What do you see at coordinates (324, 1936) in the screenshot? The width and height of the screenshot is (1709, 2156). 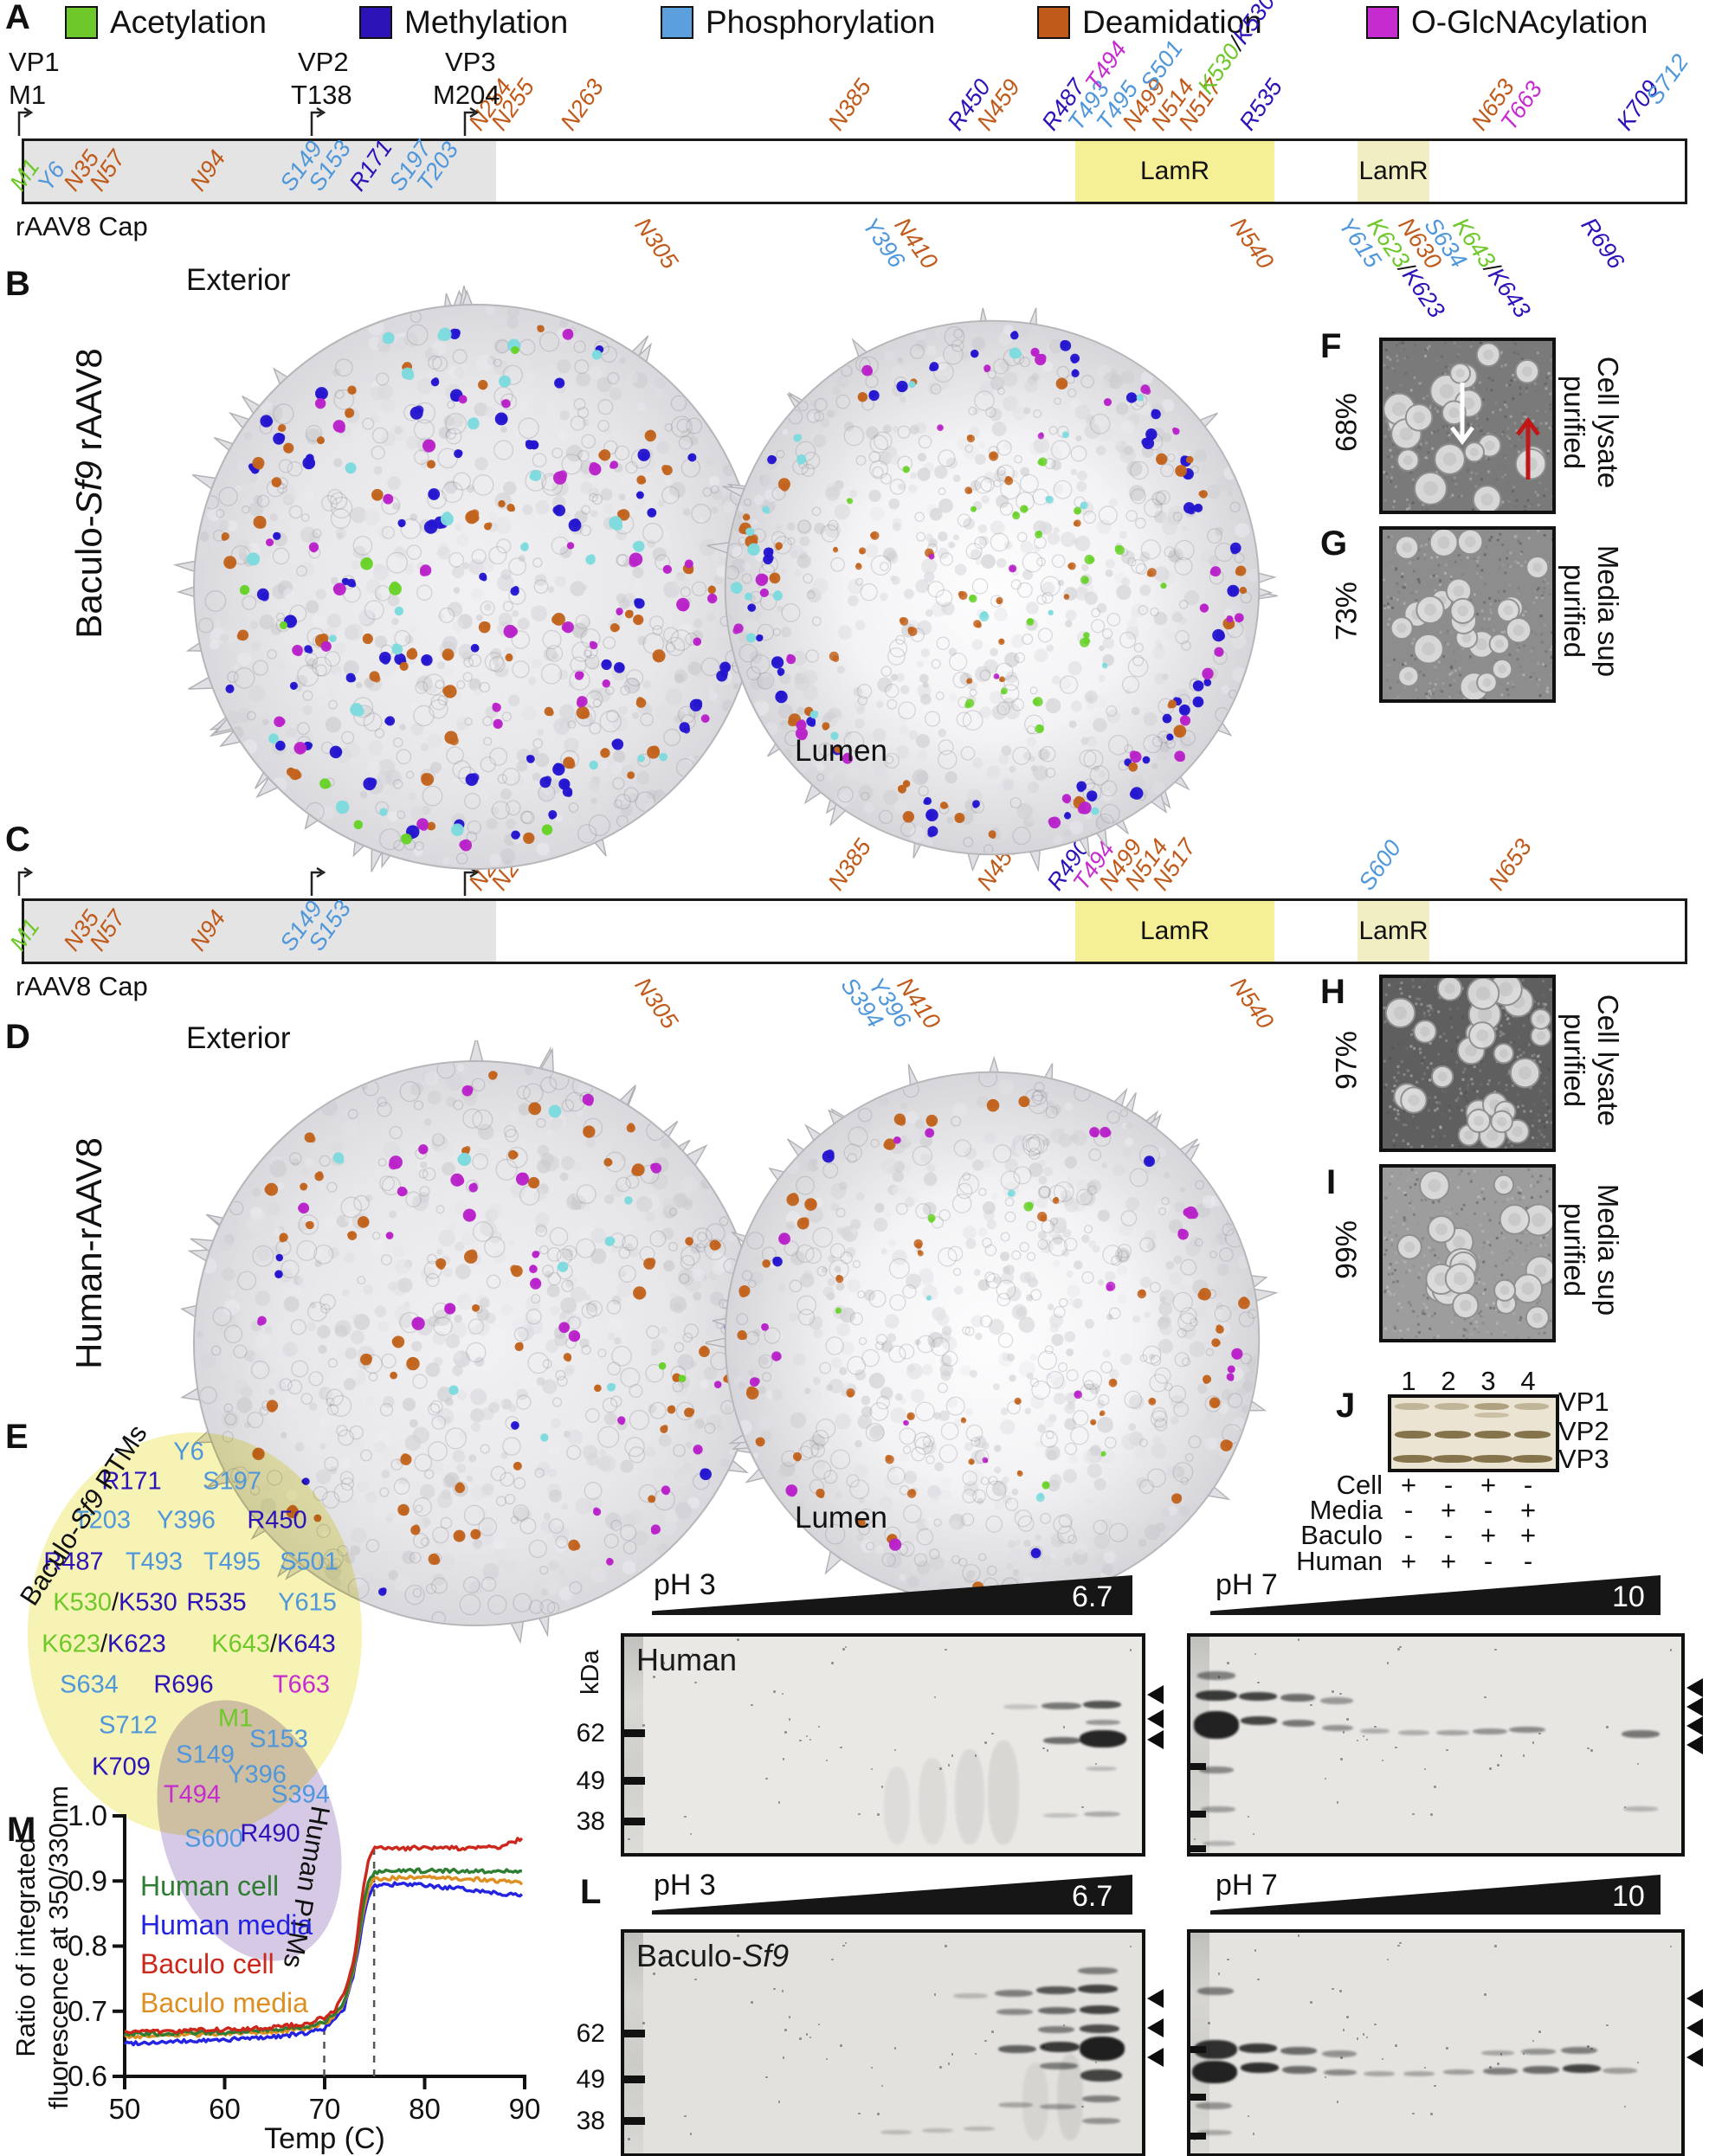 I see `series-baculo-cell` at bounding box center [324, 1936].